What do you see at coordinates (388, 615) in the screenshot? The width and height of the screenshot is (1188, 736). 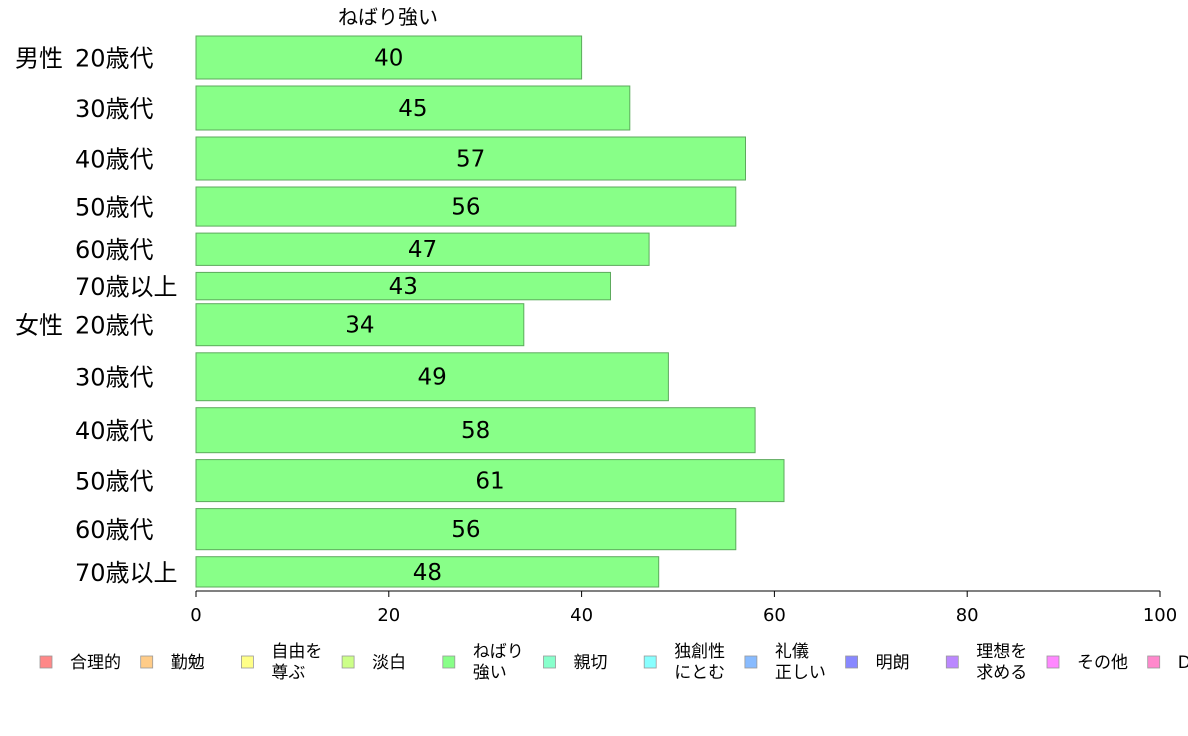 I see `x-tick-label: 20` at bounding box center [388, 615].